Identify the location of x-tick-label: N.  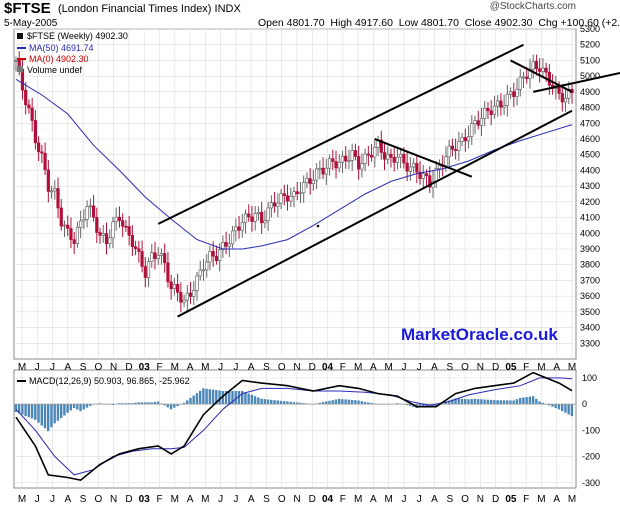
(480, 499).